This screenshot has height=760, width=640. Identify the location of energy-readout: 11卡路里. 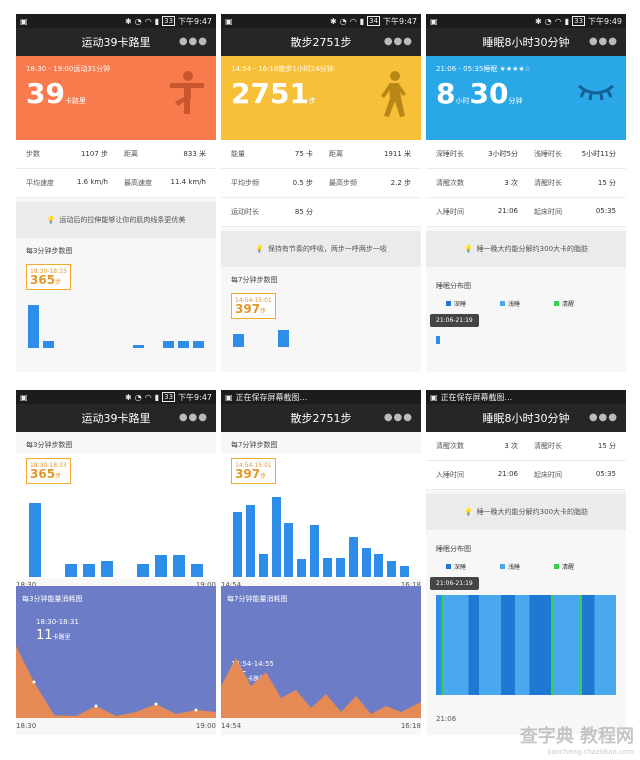
(53, 635).